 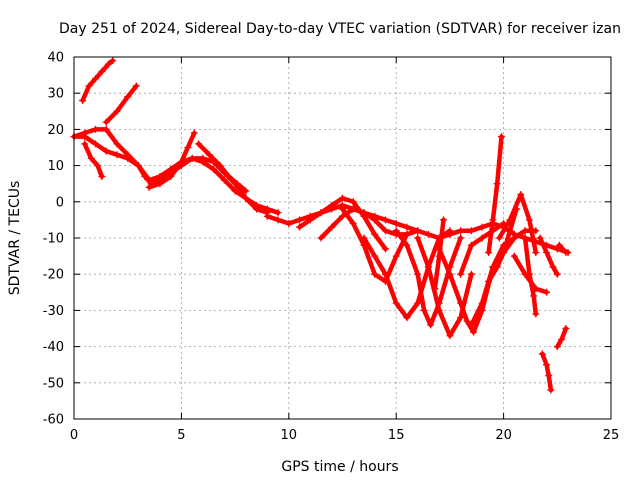 What do you see at coordinates (344, 435) in the screenshot?
I see `x-tick-labels: 0 5 10 15 20 25` at bounding box center [344, 435].